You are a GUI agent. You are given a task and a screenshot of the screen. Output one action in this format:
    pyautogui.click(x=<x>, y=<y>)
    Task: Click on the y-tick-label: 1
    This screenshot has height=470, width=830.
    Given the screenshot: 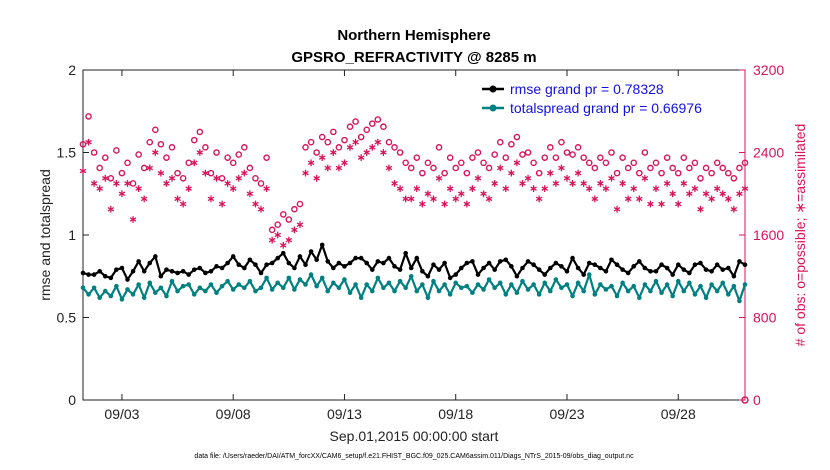 What is the action you would take?
    pyautogui.click(x=72, y=235)
    